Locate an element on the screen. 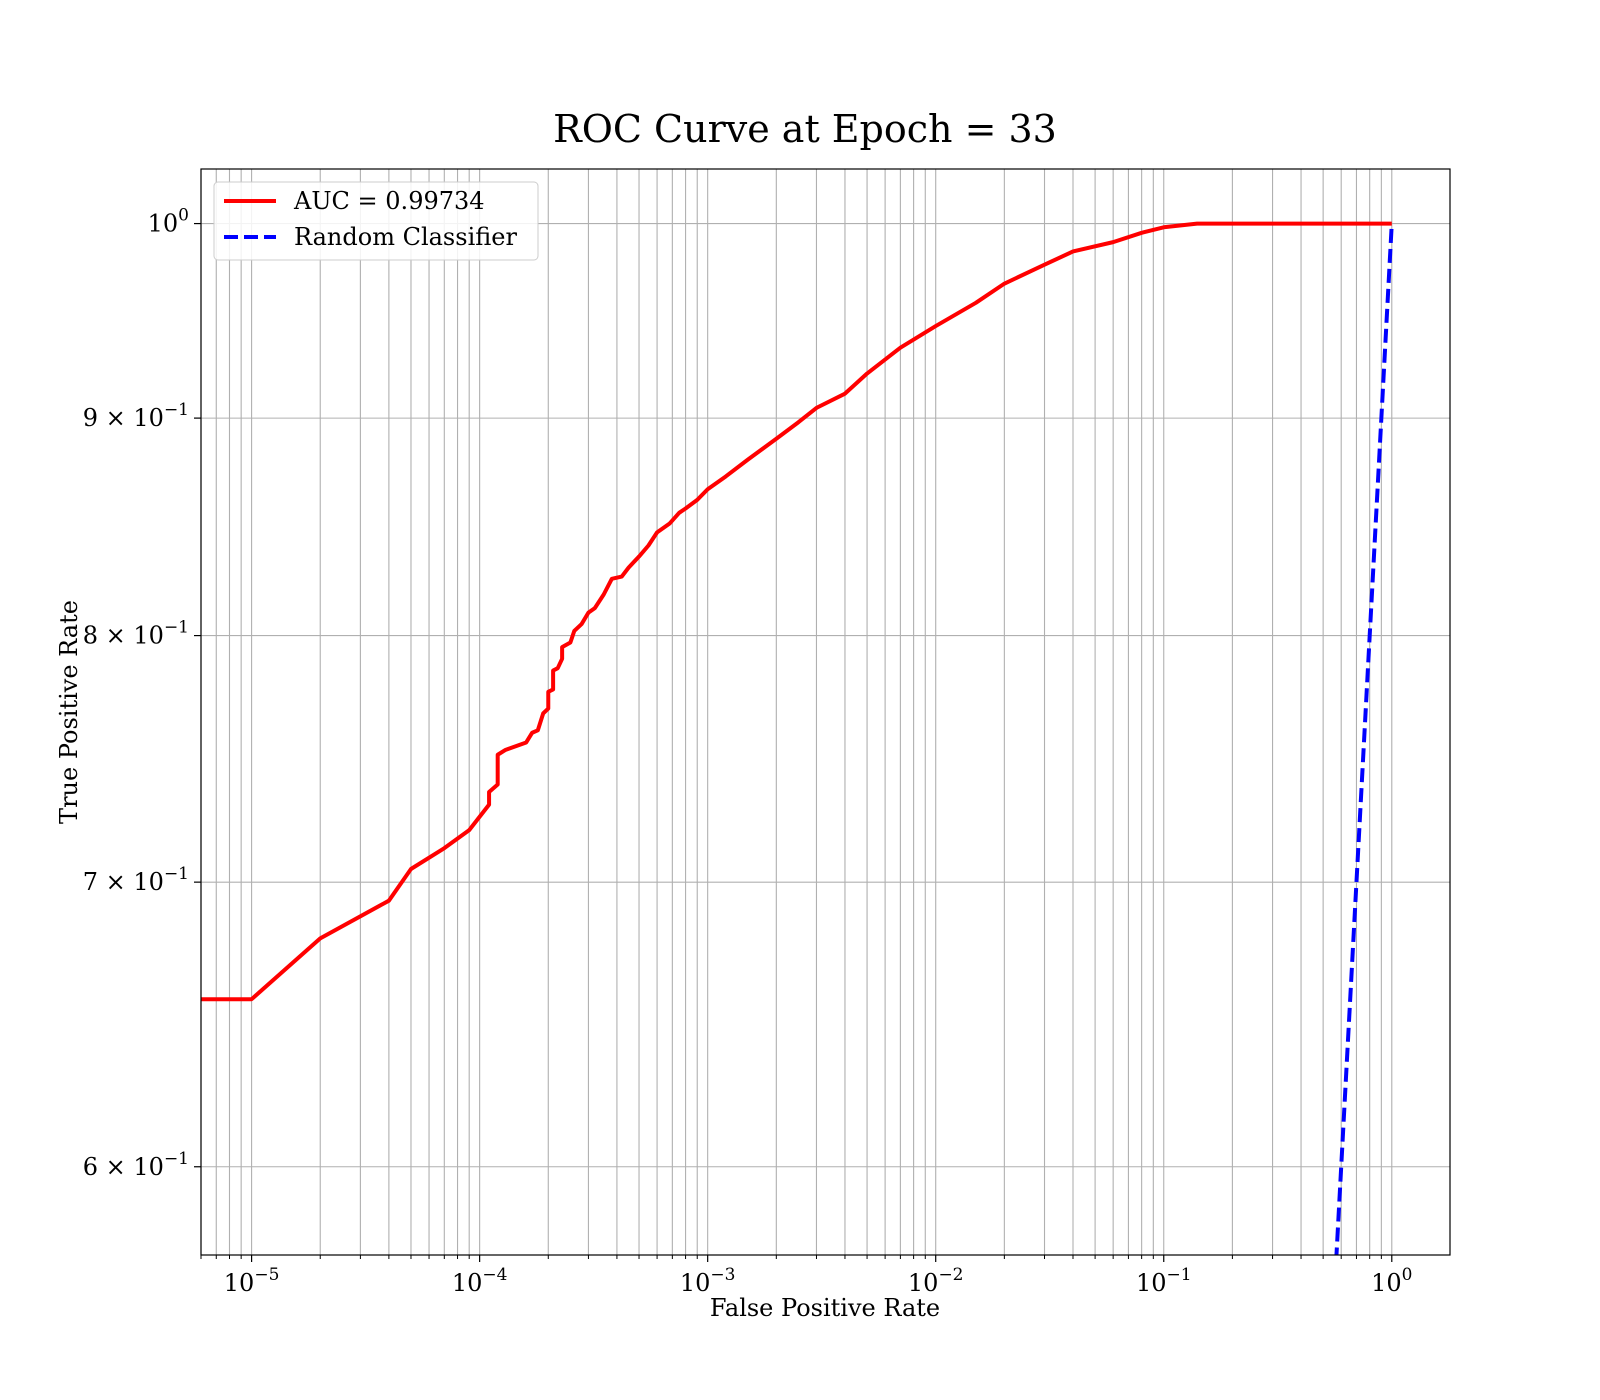  legend: AUC = 0.99734 Random Classifier is located at coordinates (376, 221).